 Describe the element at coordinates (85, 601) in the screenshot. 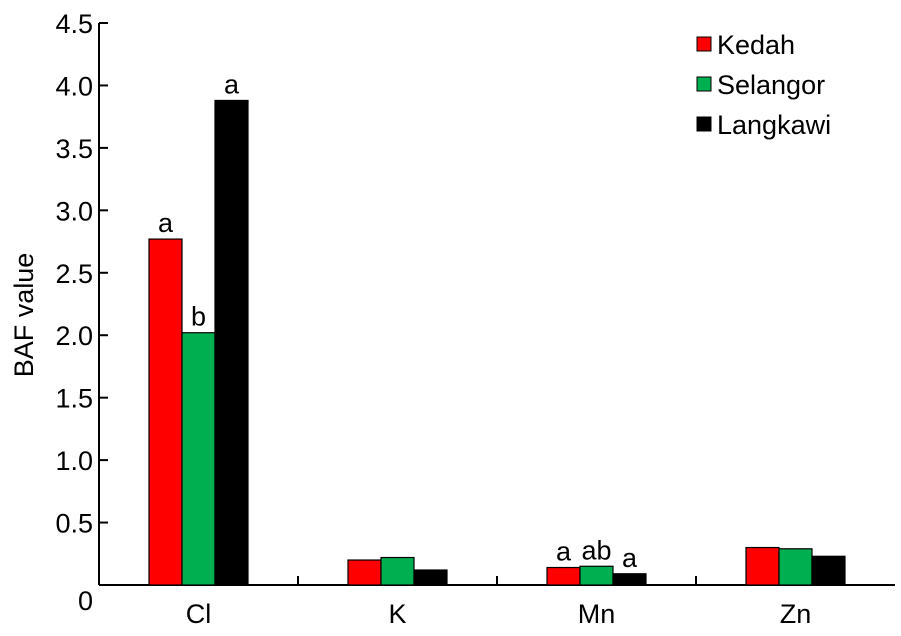

I see `y-tick-label: 0` at that location.